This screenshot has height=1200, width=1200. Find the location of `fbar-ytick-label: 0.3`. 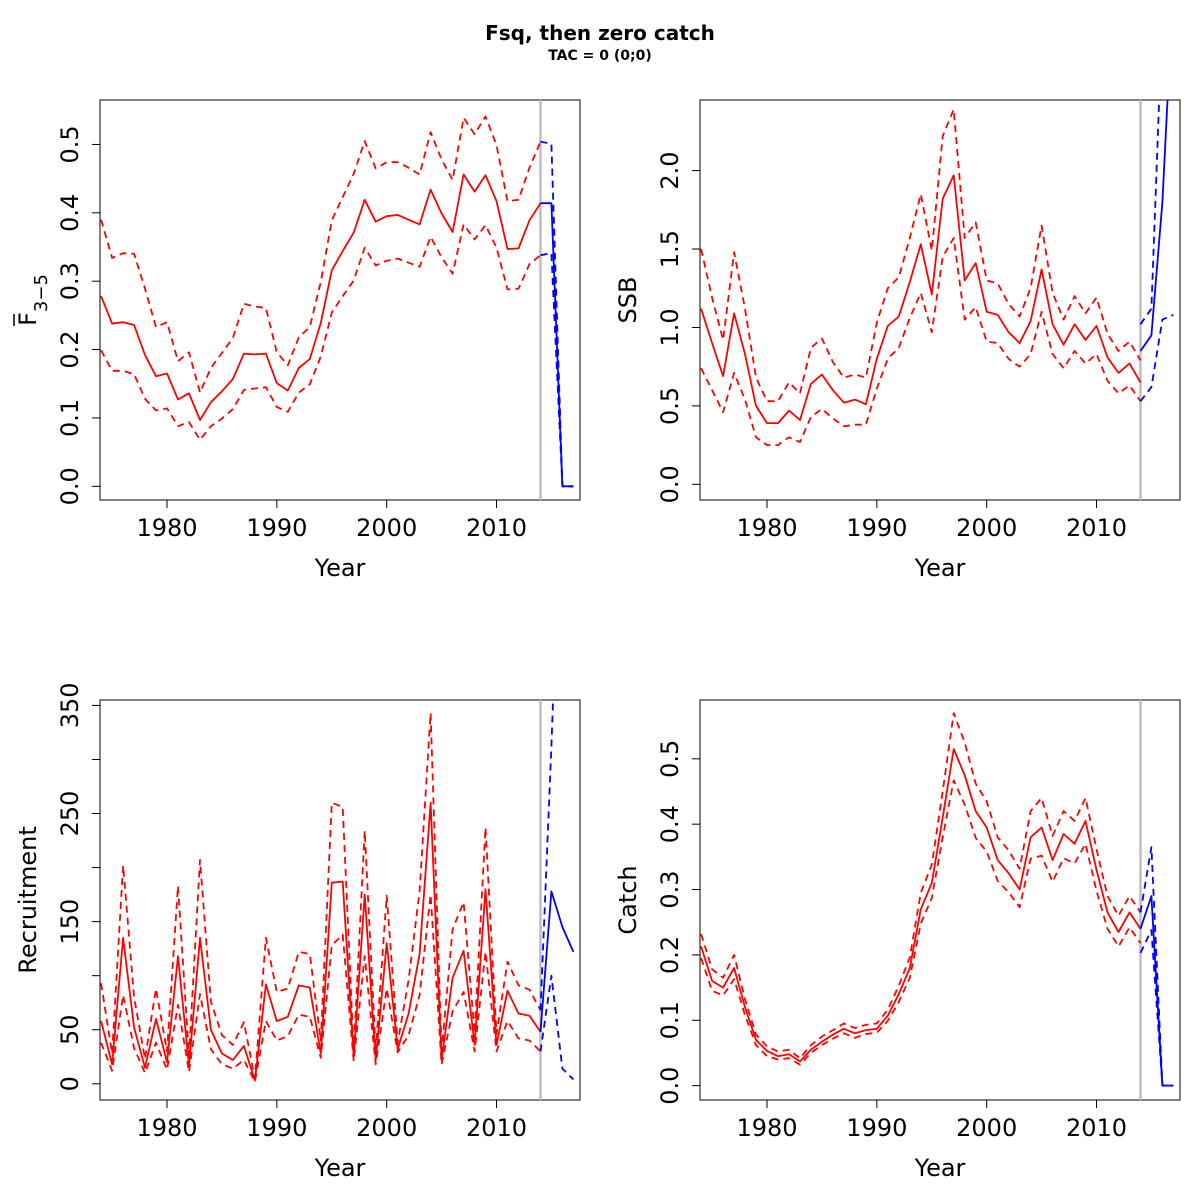

fbar-ytick-label: 0.3 is located at coordinates (70, 281).